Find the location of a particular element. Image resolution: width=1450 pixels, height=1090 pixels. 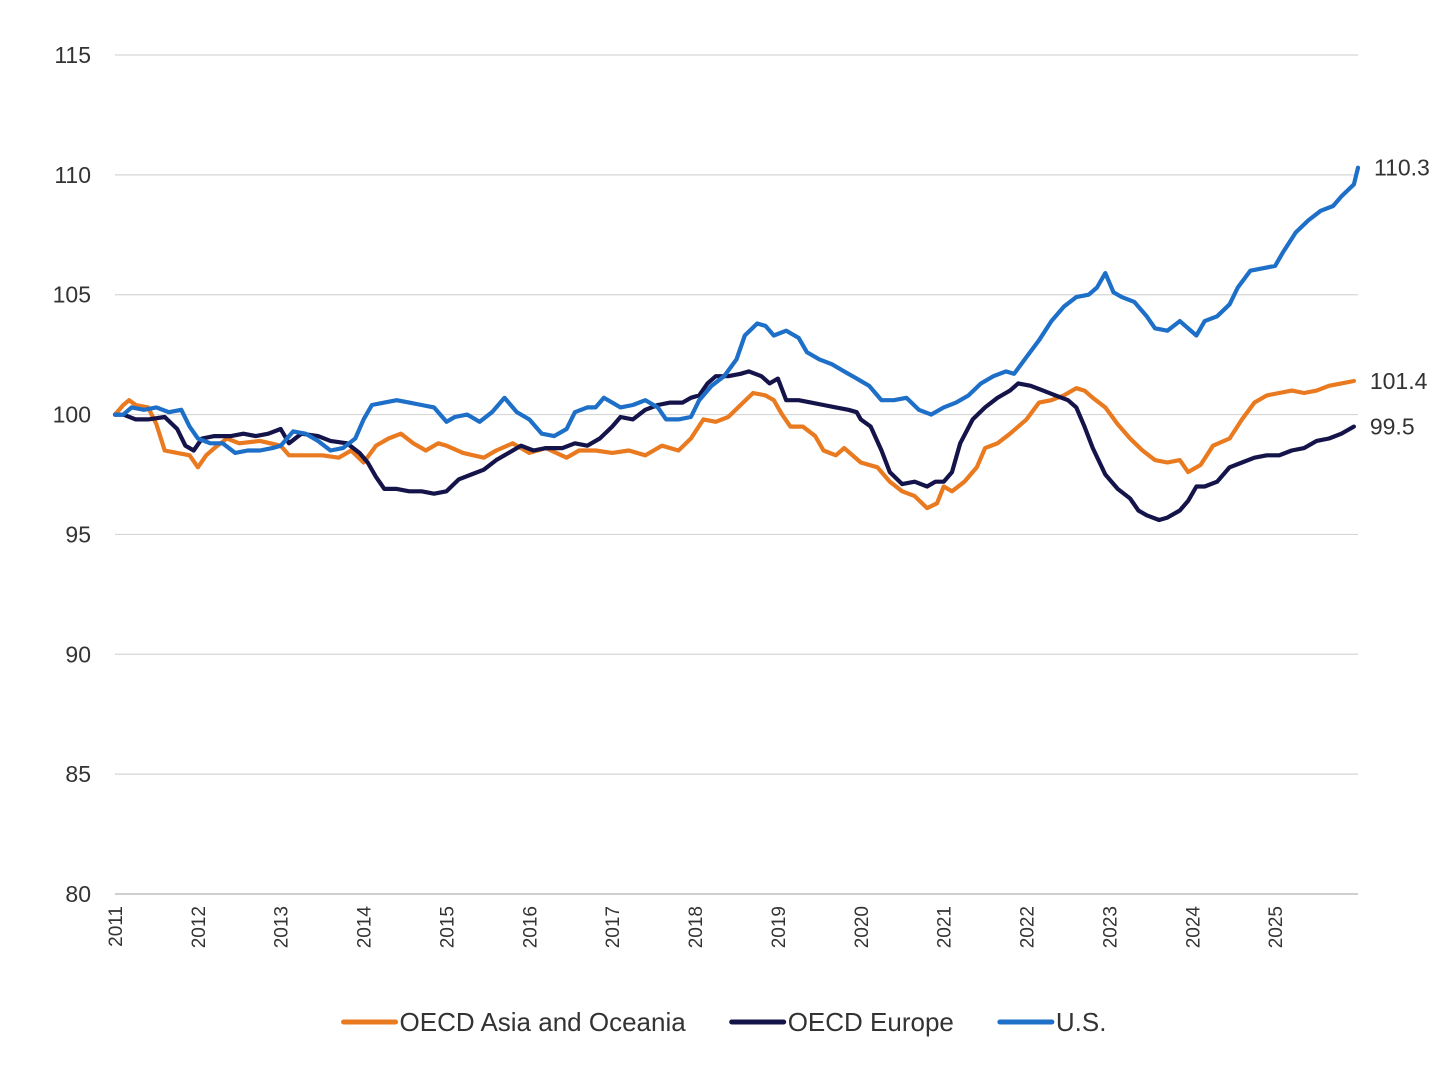

legend-label: OECD Europe is located at coordinates (871, 1022).